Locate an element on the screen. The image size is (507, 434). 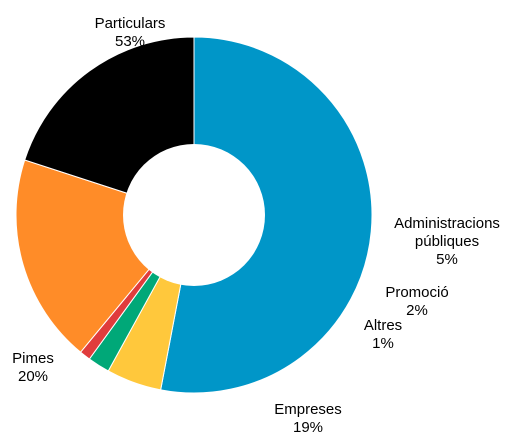
donut-hole is located at coordinates (194, 215).